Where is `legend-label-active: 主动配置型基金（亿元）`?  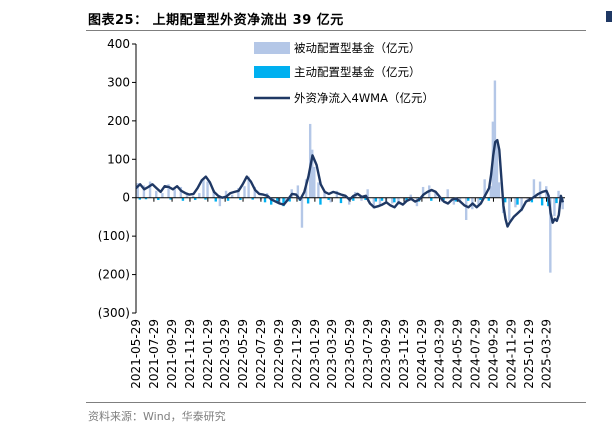
legend-label-active: 主动配置型基金（亿元） is located at coordinates (357, 72).